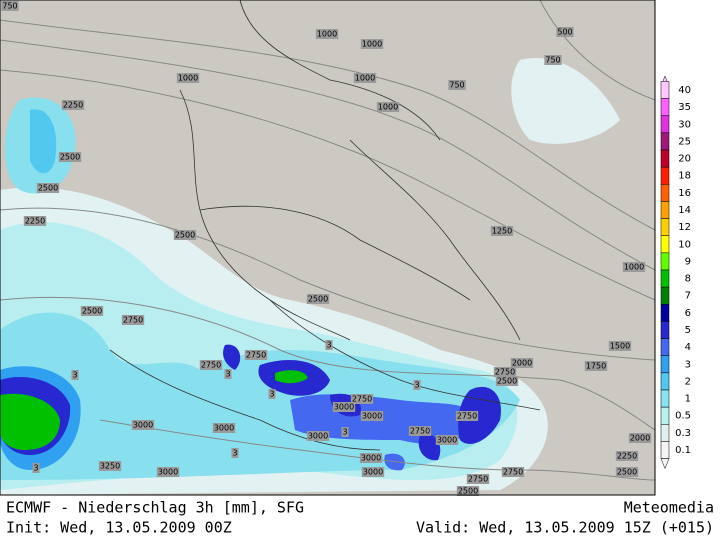 The height and width of the screenshot is (544, 720). What do you see at coordinates (683, 416) in the screenshot?
I see `legend-label: 0.5` at bounding box center [683, 416].